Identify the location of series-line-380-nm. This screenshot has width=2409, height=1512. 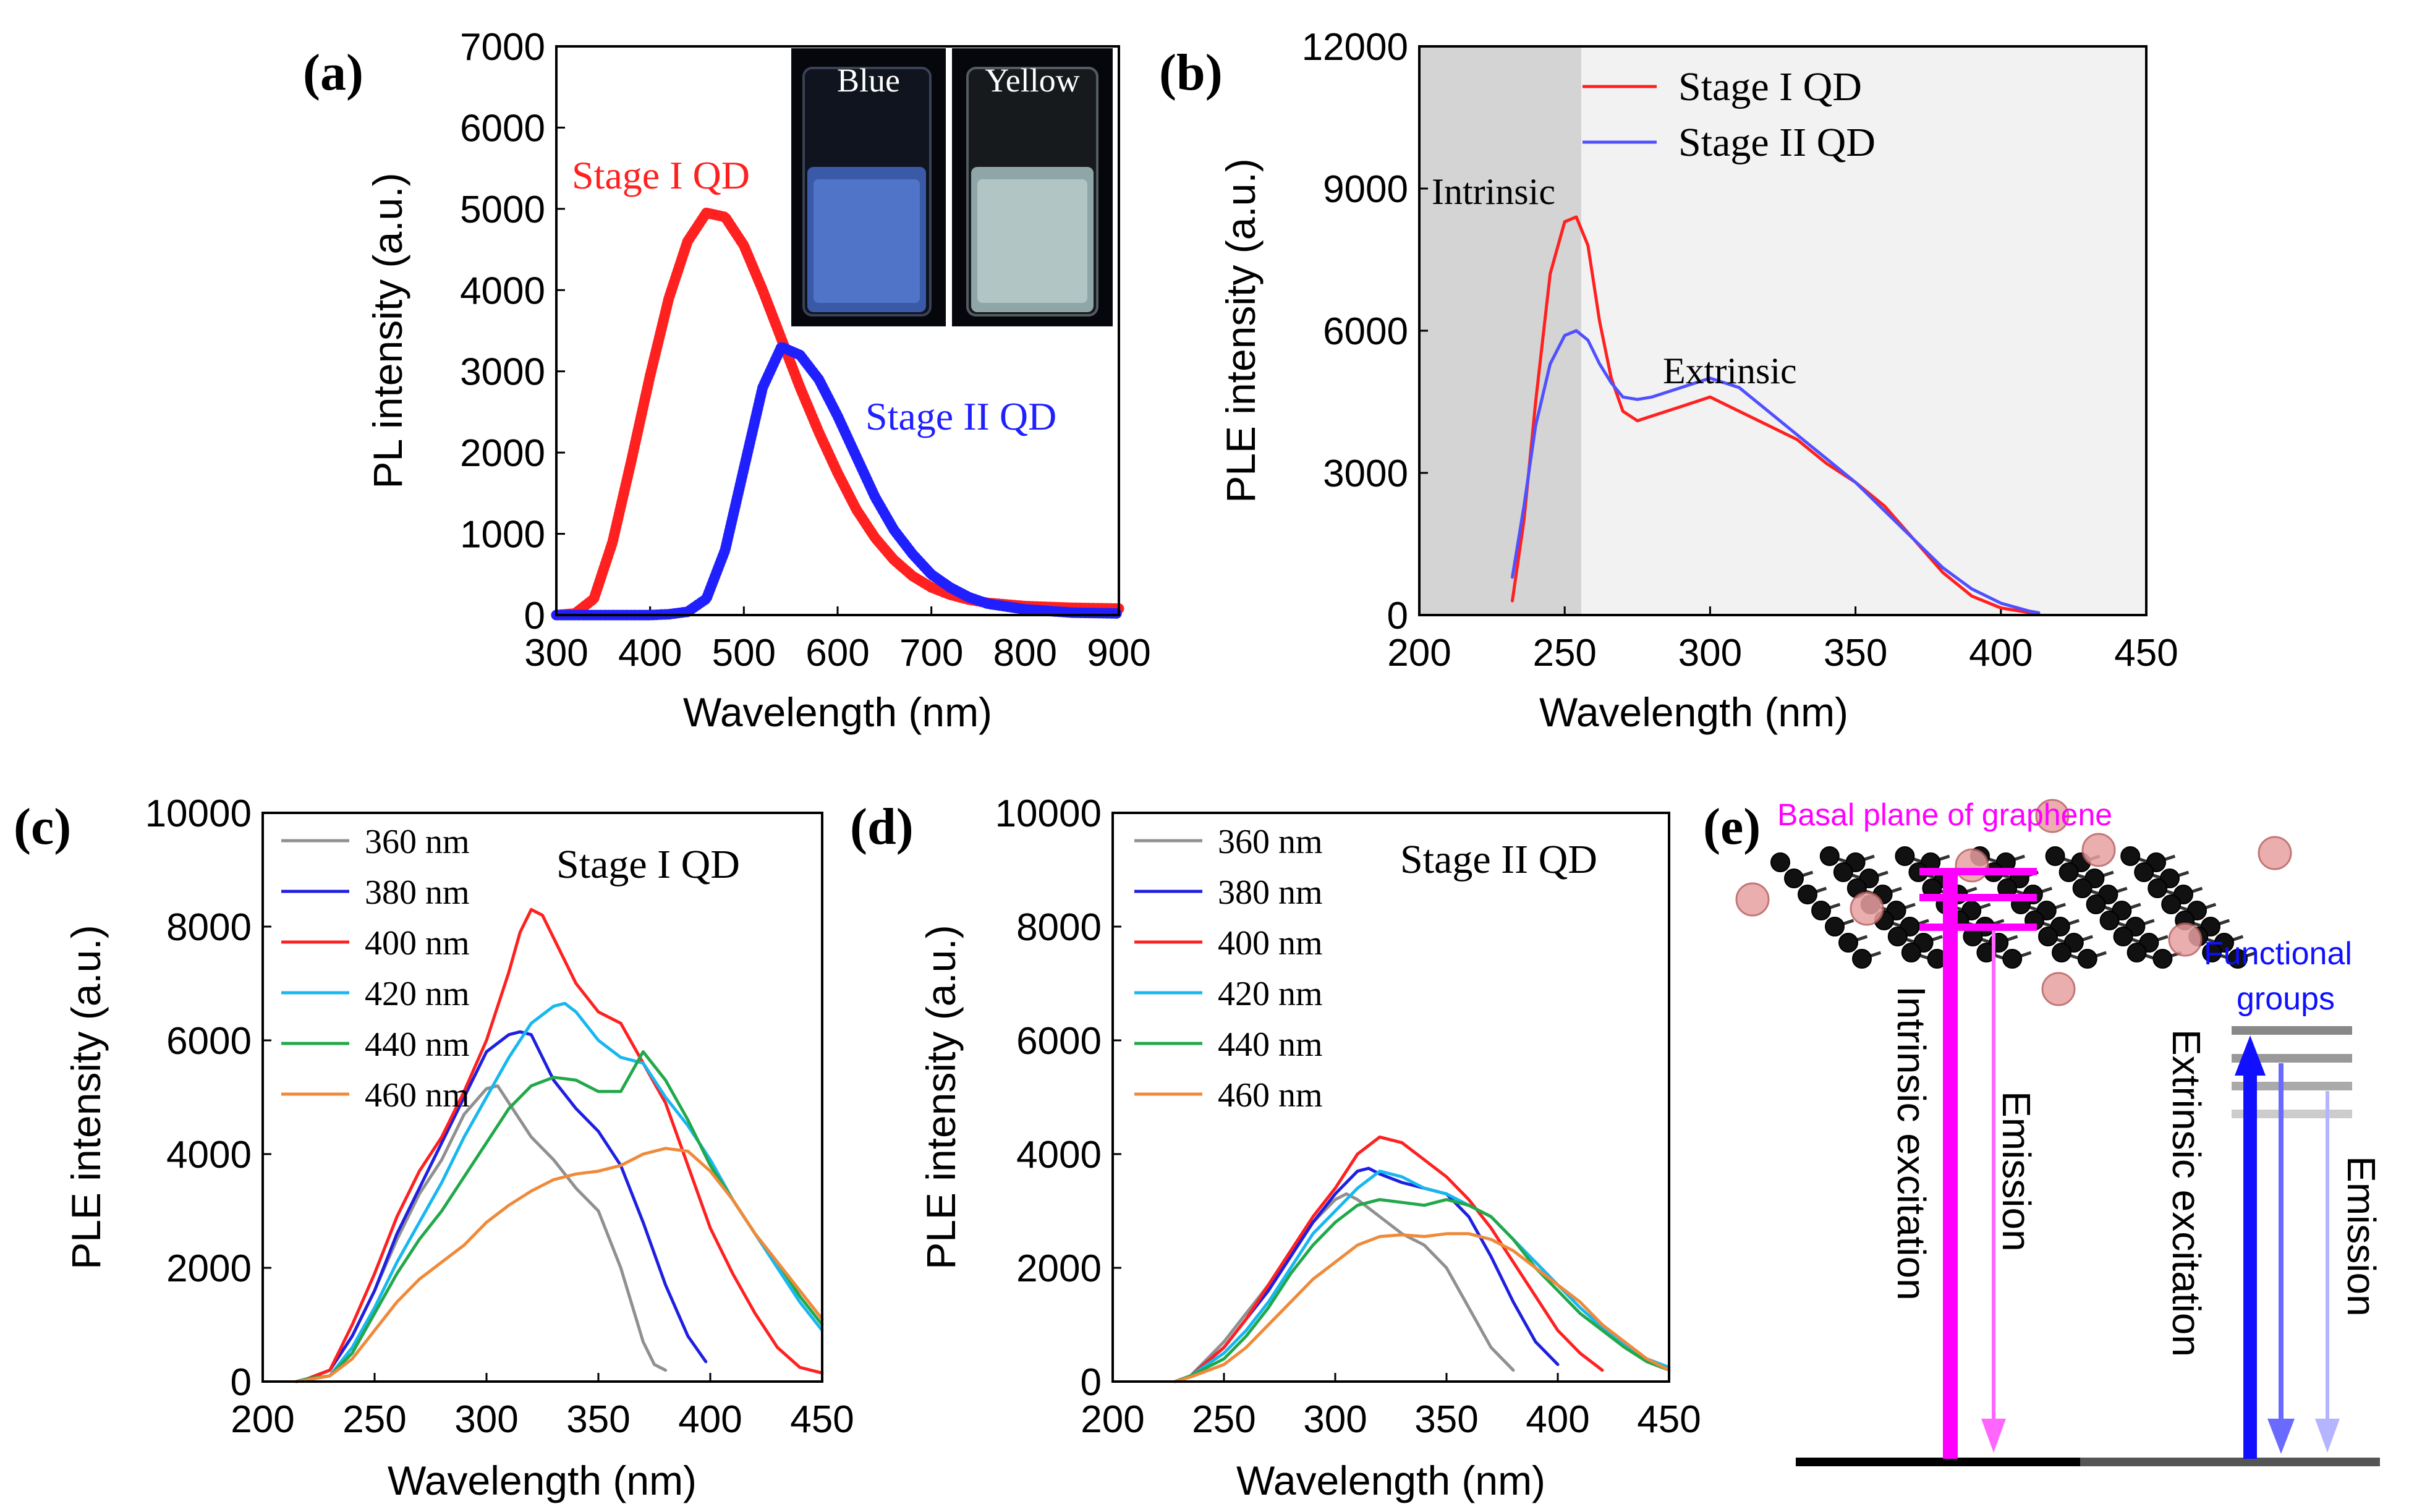
(501, 1206).